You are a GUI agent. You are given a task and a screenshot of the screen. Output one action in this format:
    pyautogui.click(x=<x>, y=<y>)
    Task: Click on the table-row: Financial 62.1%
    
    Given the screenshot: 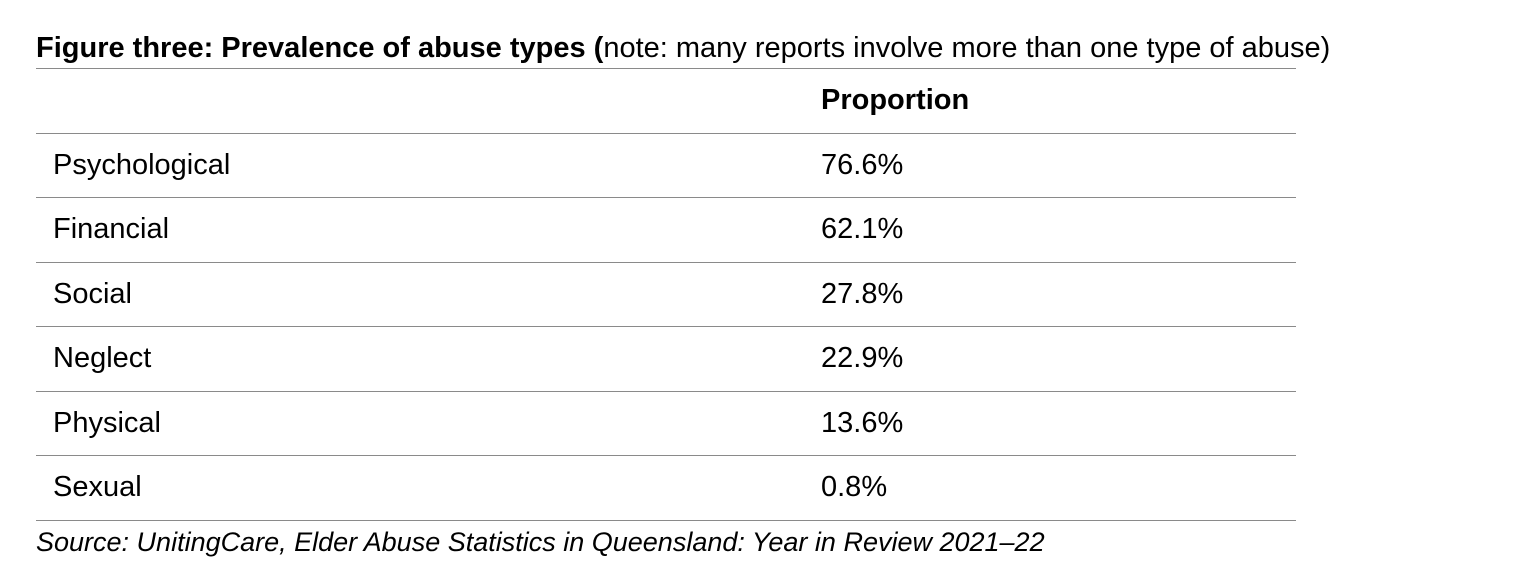 What is the action you would take?
    pyautogui.click(x=666, y=230)
    